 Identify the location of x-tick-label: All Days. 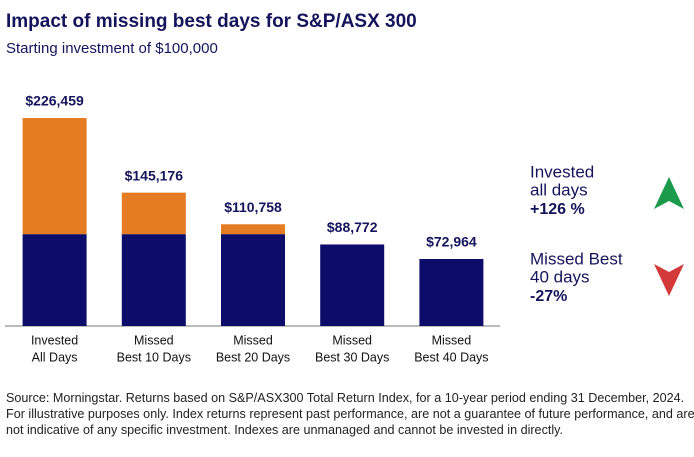
(55, 357).